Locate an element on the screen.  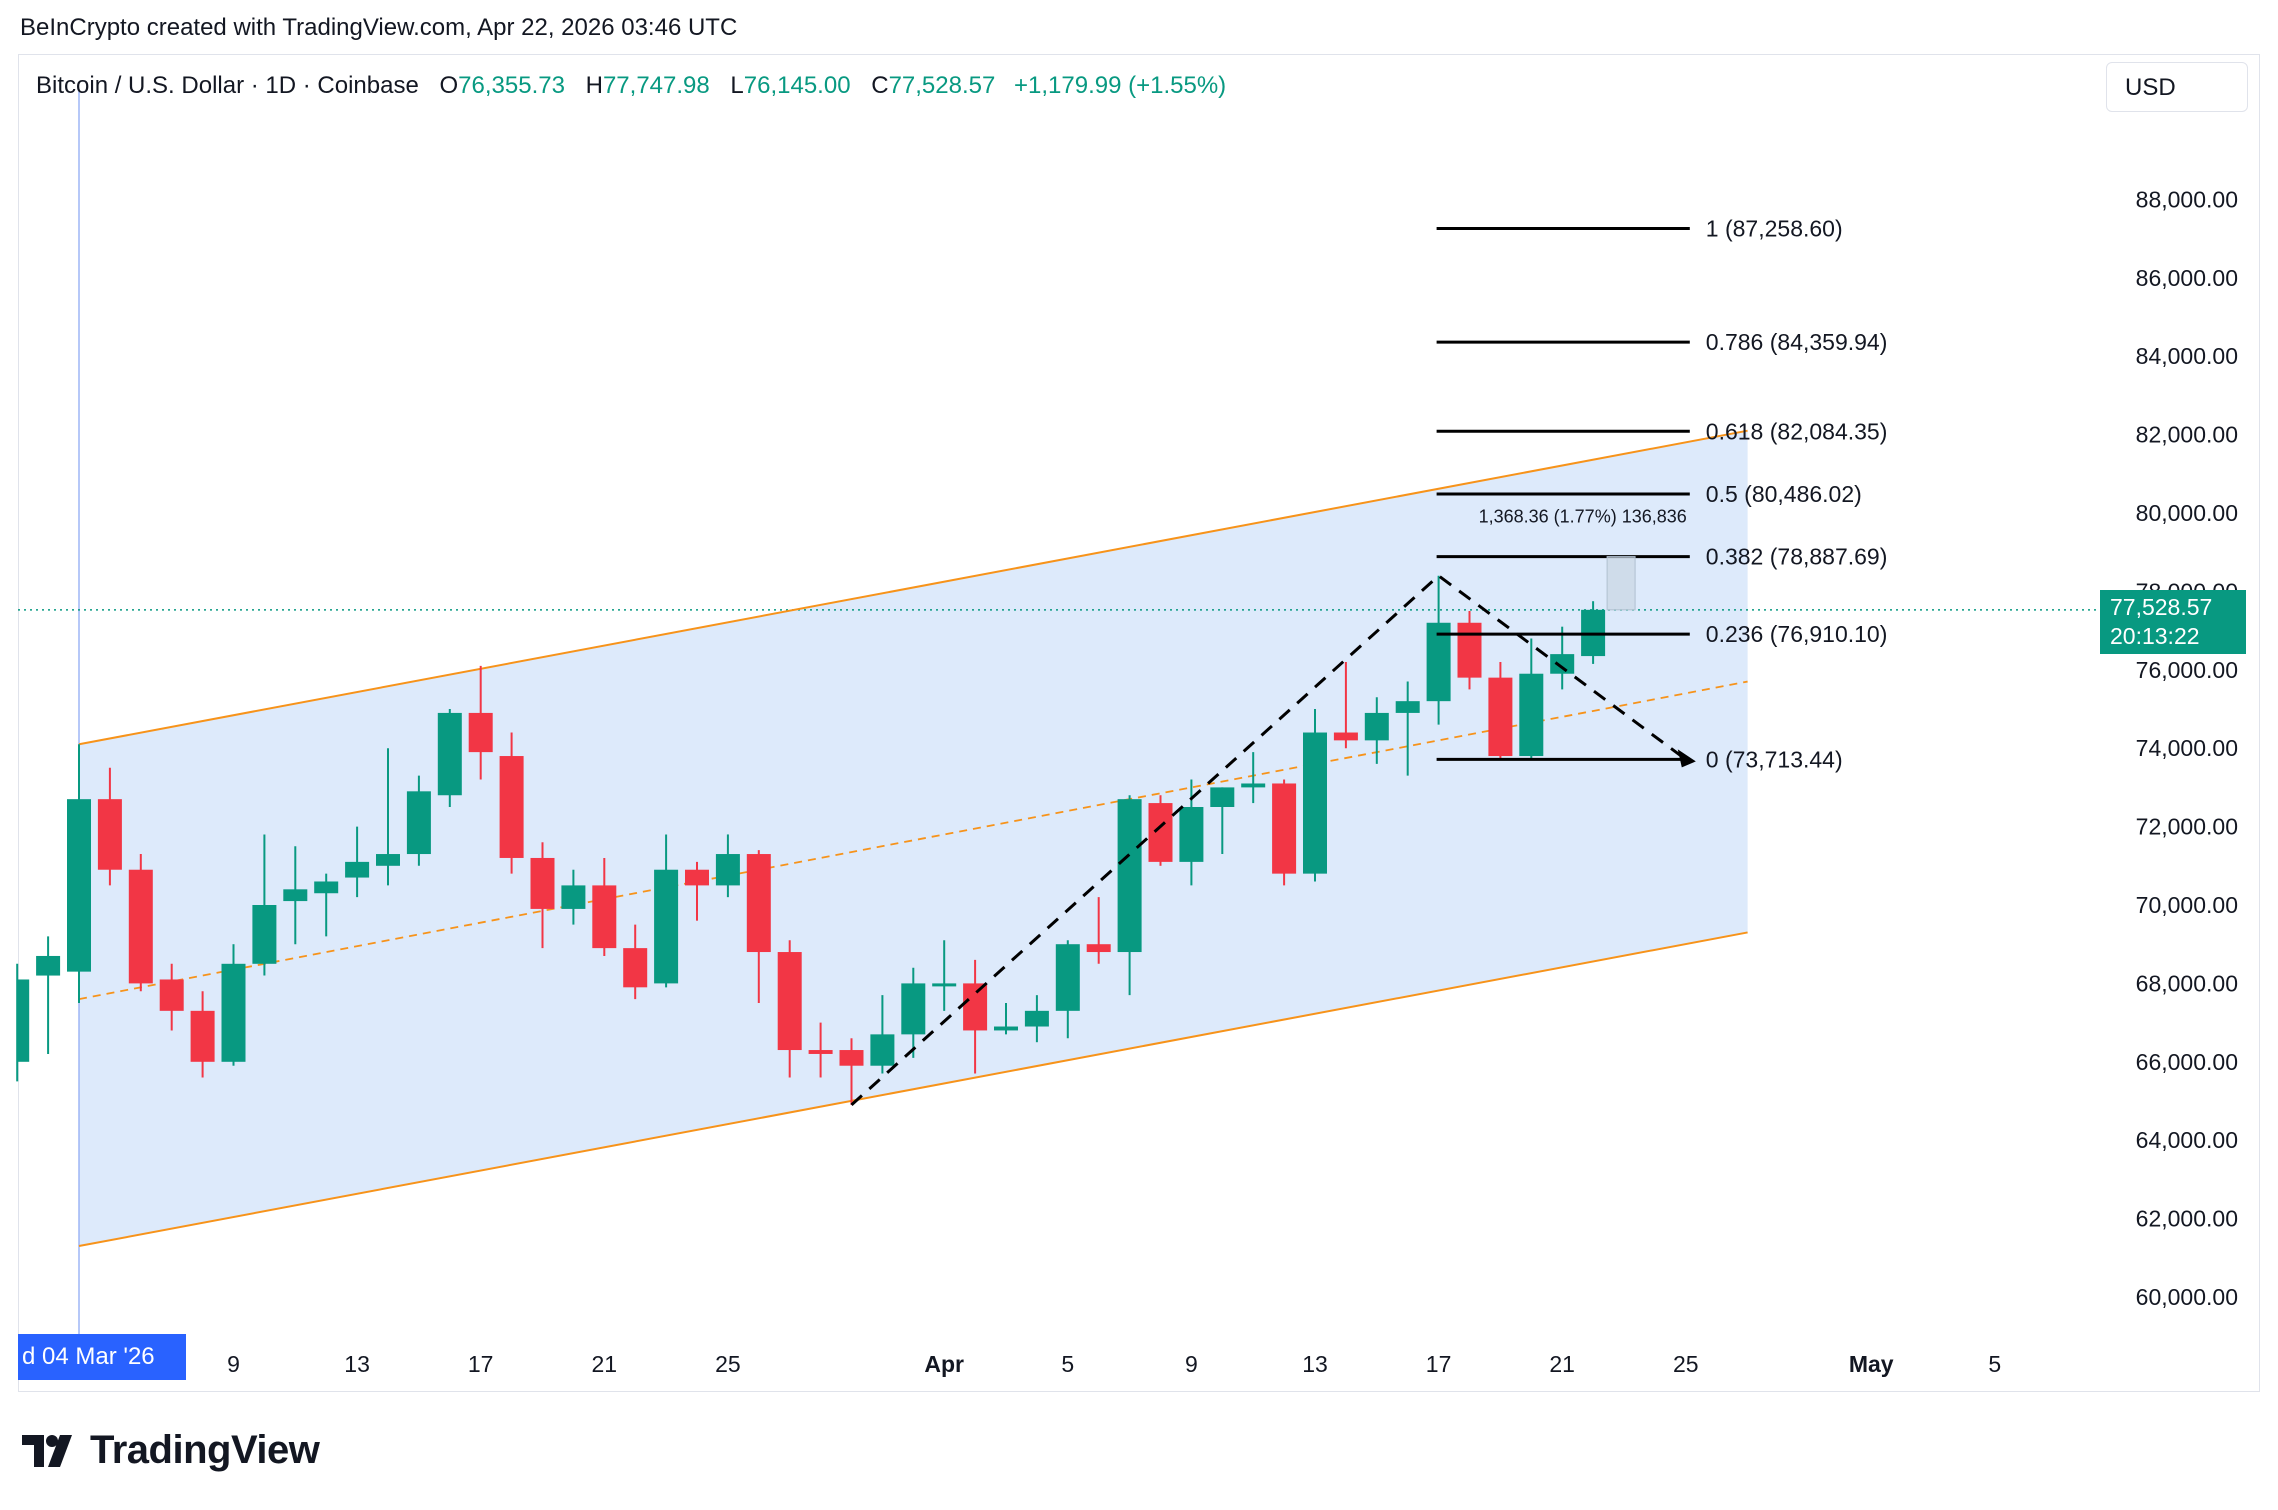
x-tick-4: 21 is located at coordinates (605, 1364).